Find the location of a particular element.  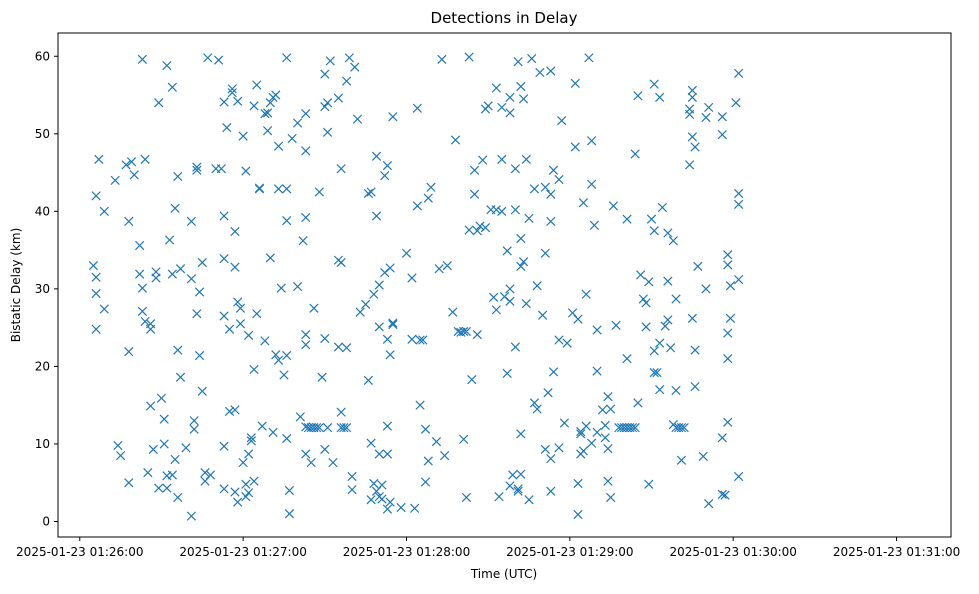

x-axis-label: Time (UTC) is located at coordinates (503, 574).